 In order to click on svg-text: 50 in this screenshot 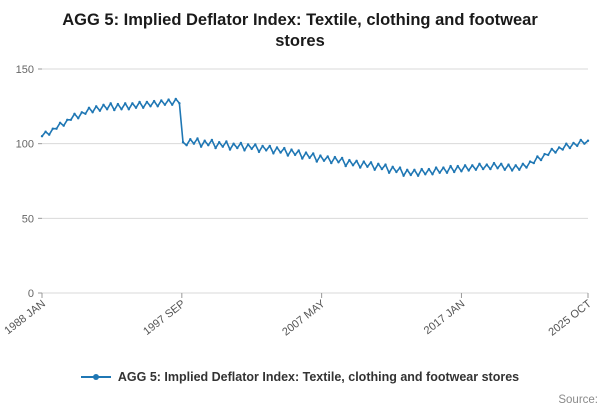, I will do `click(28, 219)`.